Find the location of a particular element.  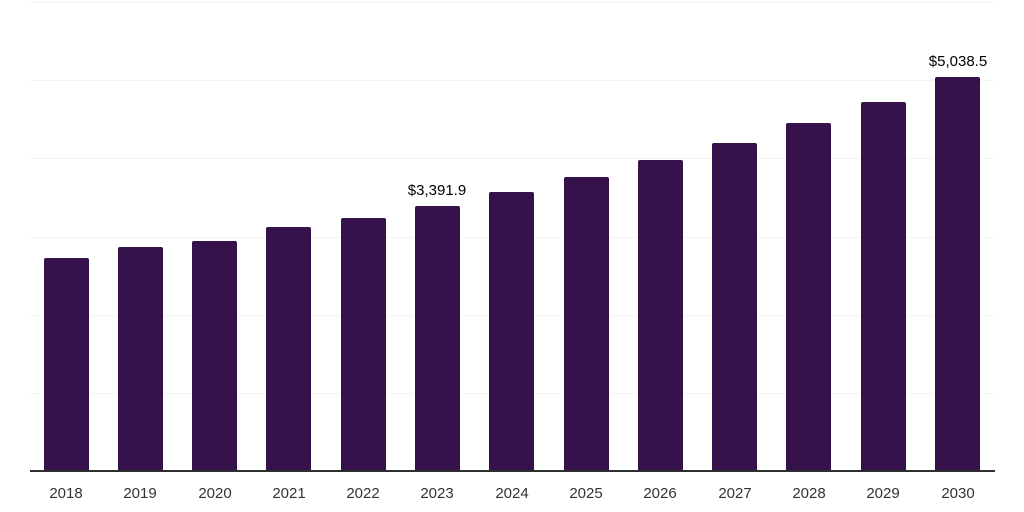

bar-2025 is located at coordinates (586, 324).